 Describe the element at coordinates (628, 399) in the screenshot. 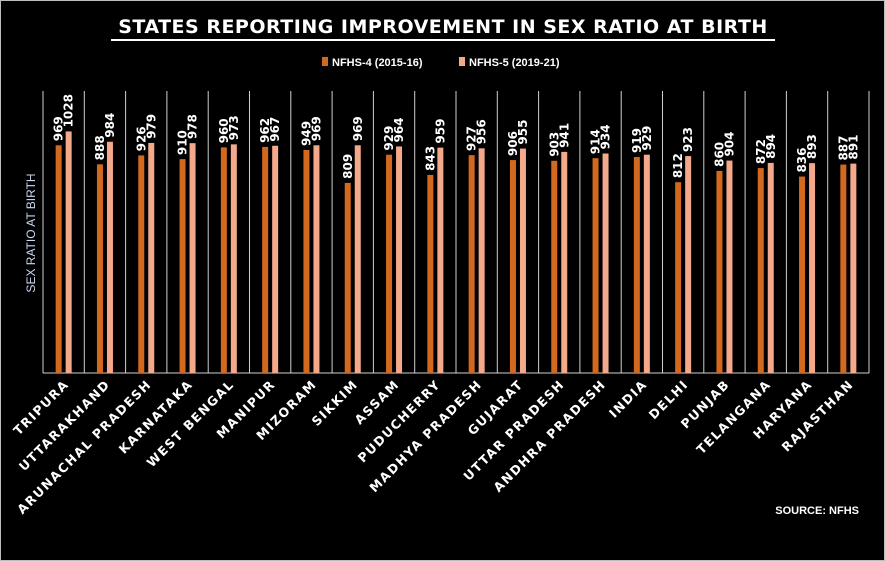

I see `x-tick-label: INDIA` at that location.